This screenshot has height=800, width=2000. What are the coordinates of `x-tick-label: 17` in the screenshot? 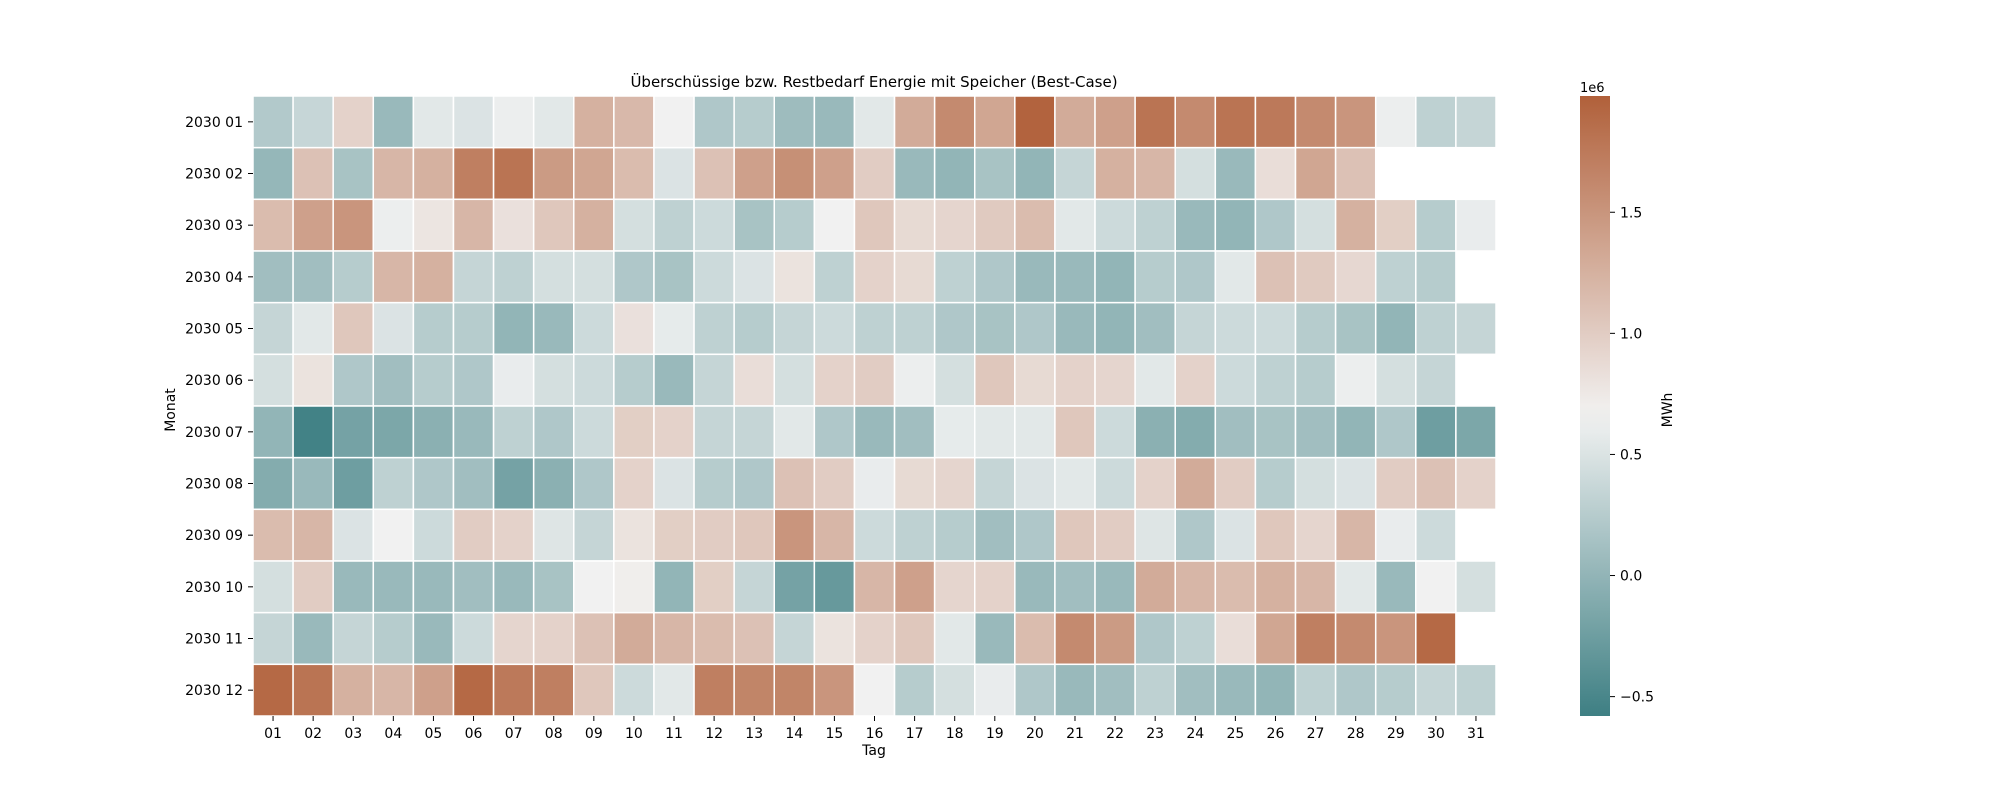 It's located at (915, 734).